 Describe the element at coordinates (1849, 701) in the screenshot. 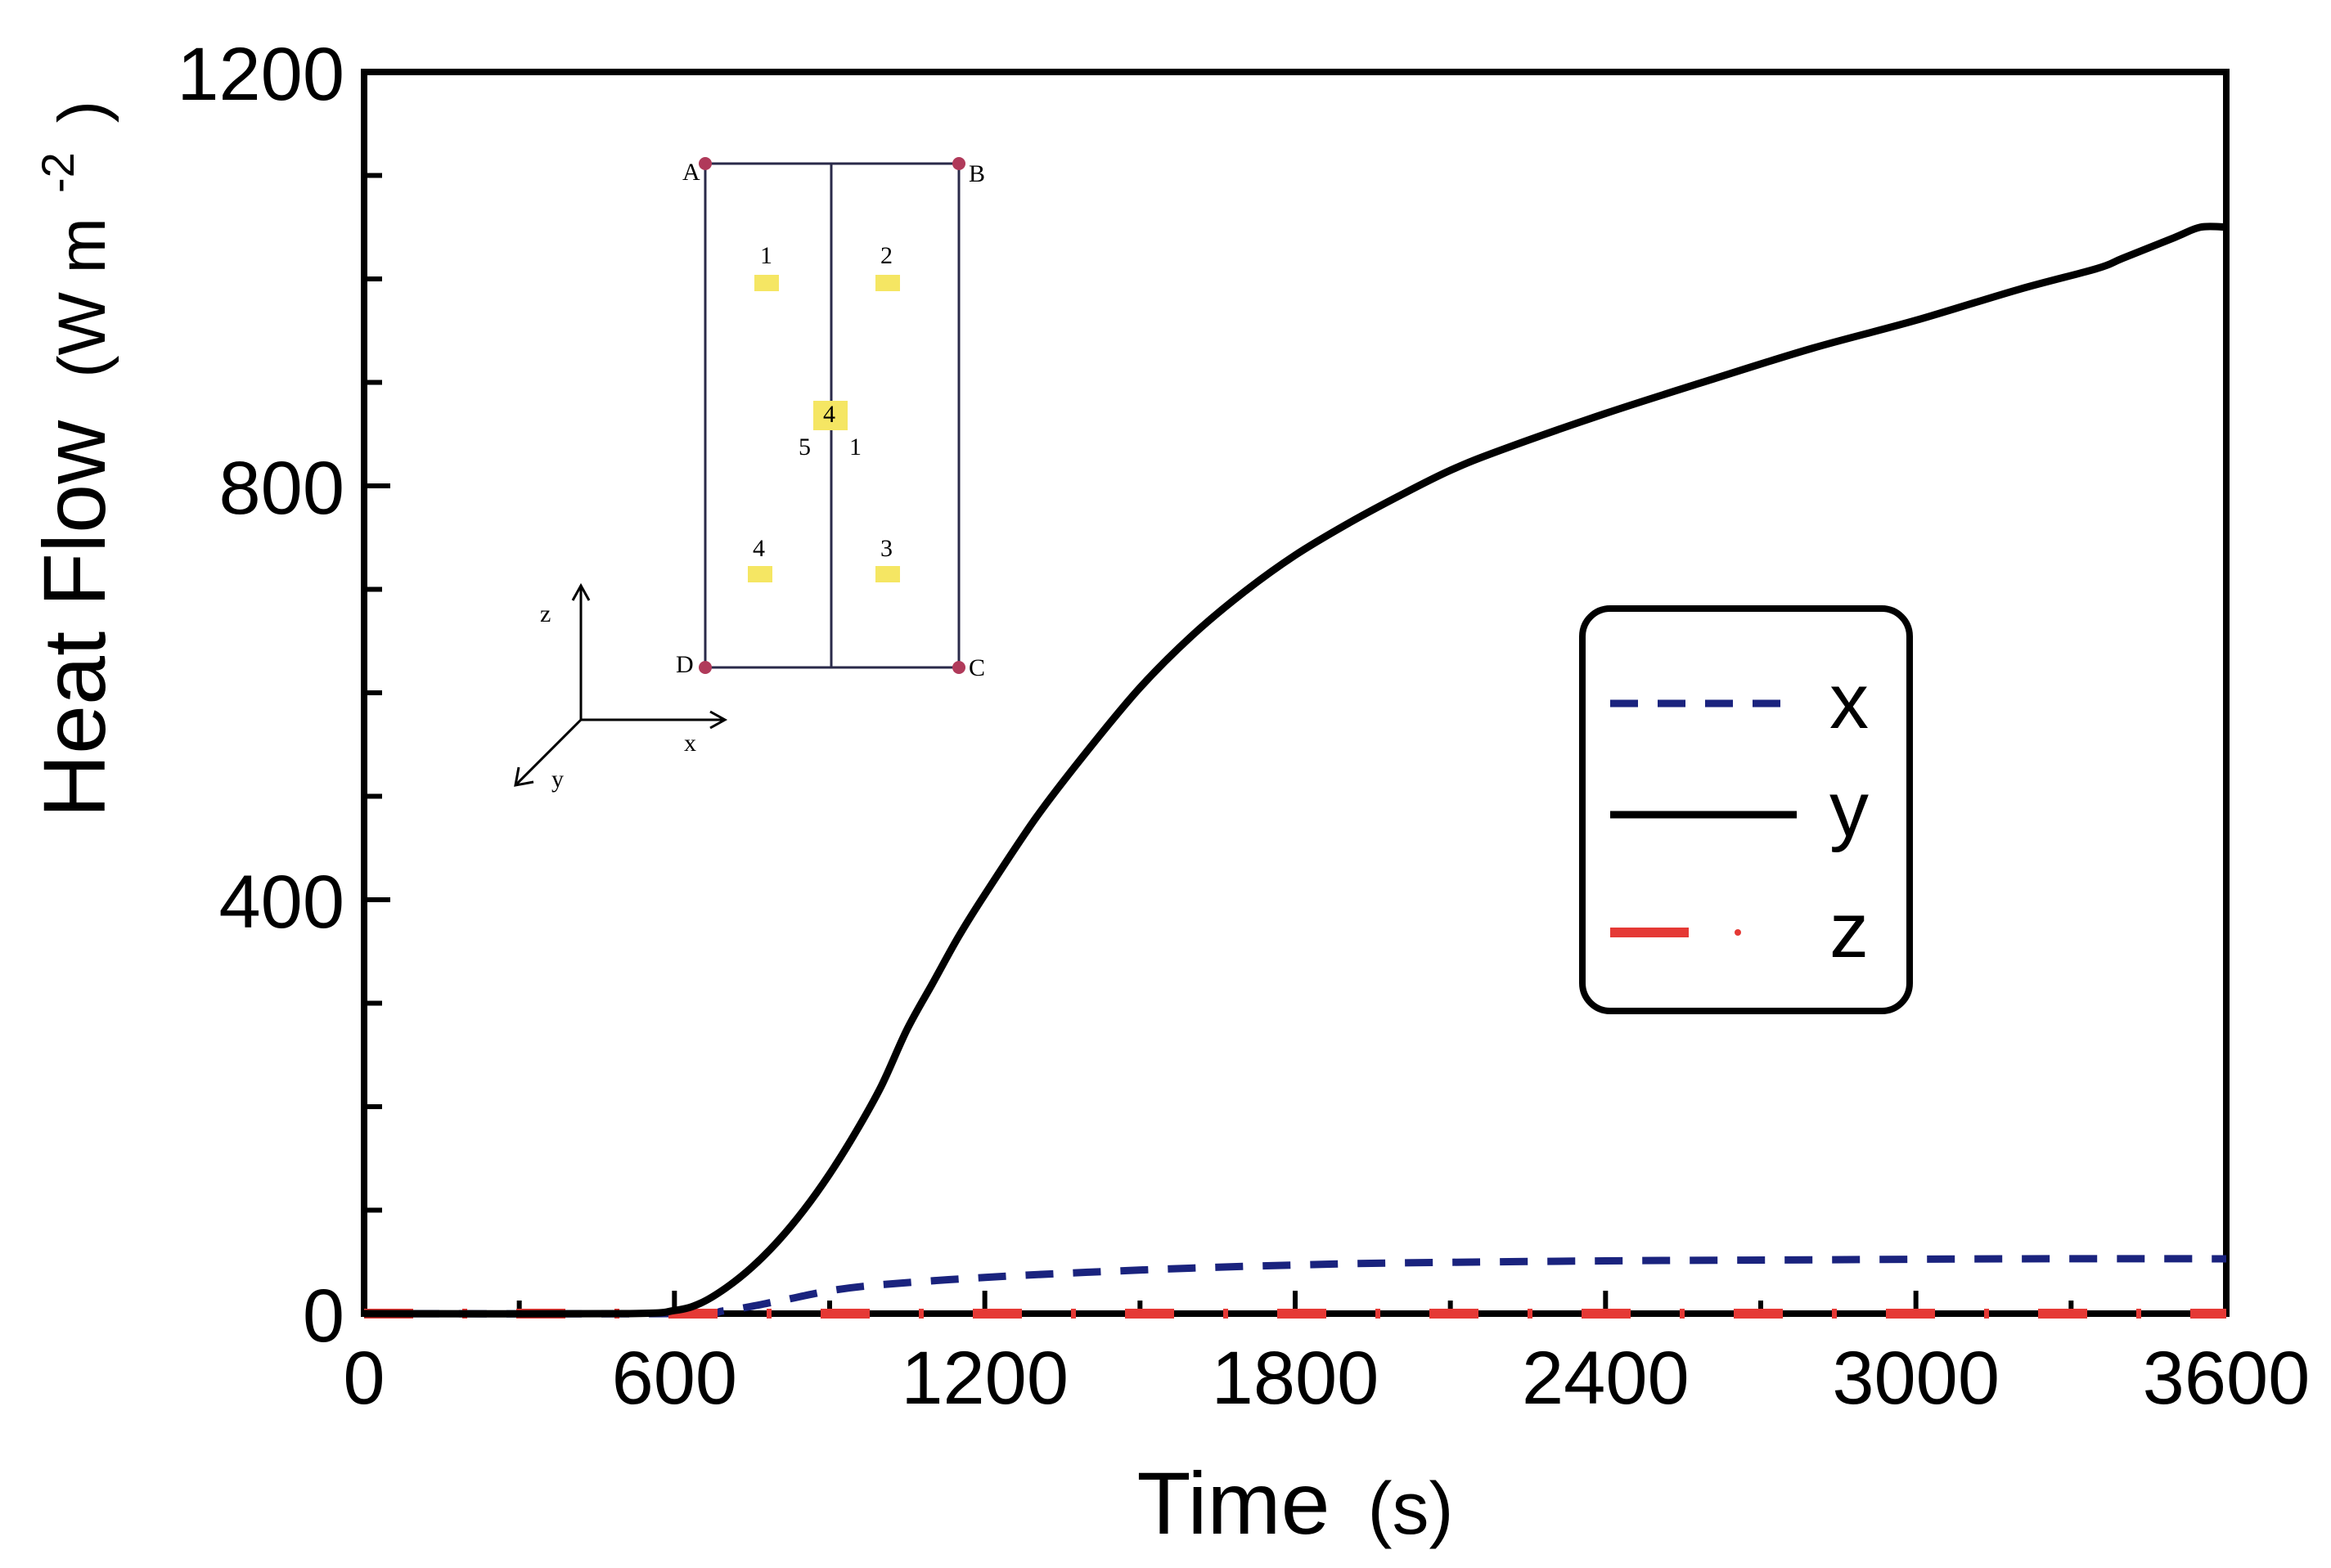

I see `legend-label: x` at that location.